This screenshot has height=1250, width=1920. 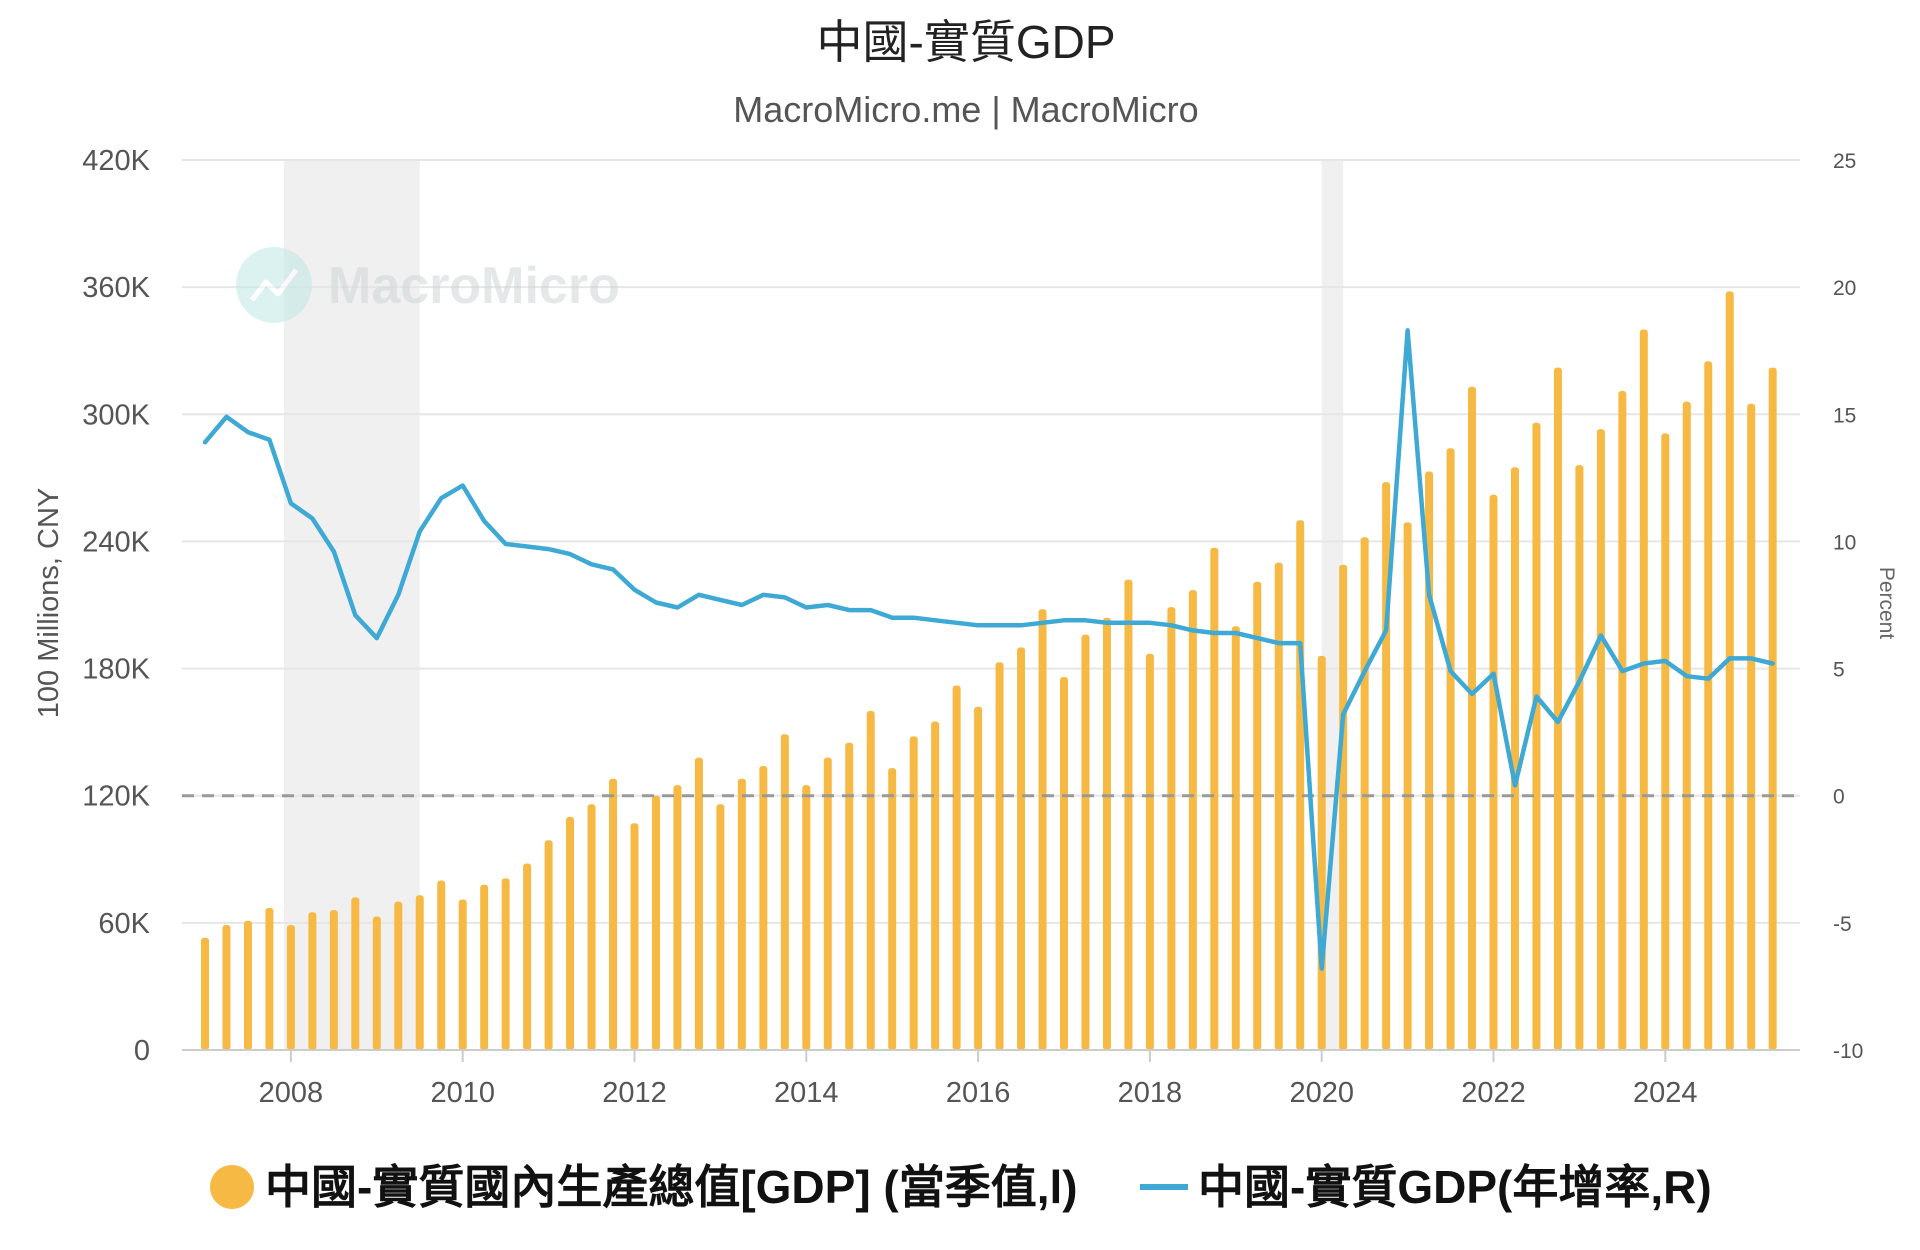 I want to click on right-tick-label: -5, so click(x=1842, y=924).